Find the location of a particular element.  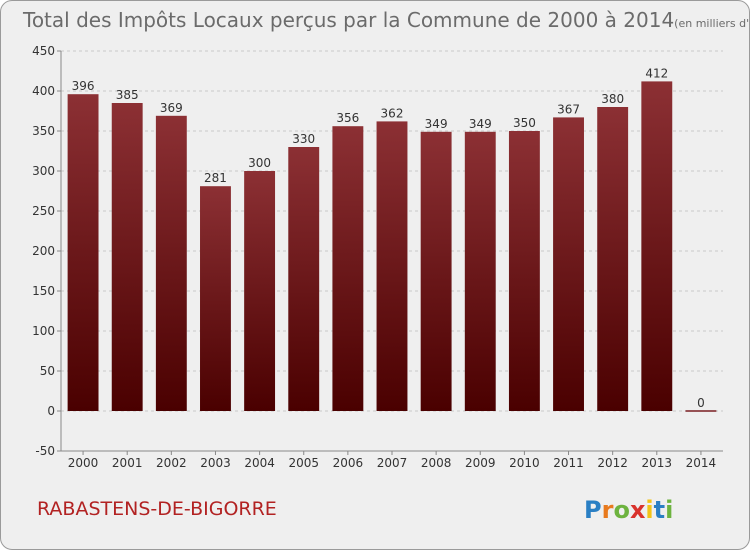

y-tick-label: 250 is located at coordinates (43, 211).